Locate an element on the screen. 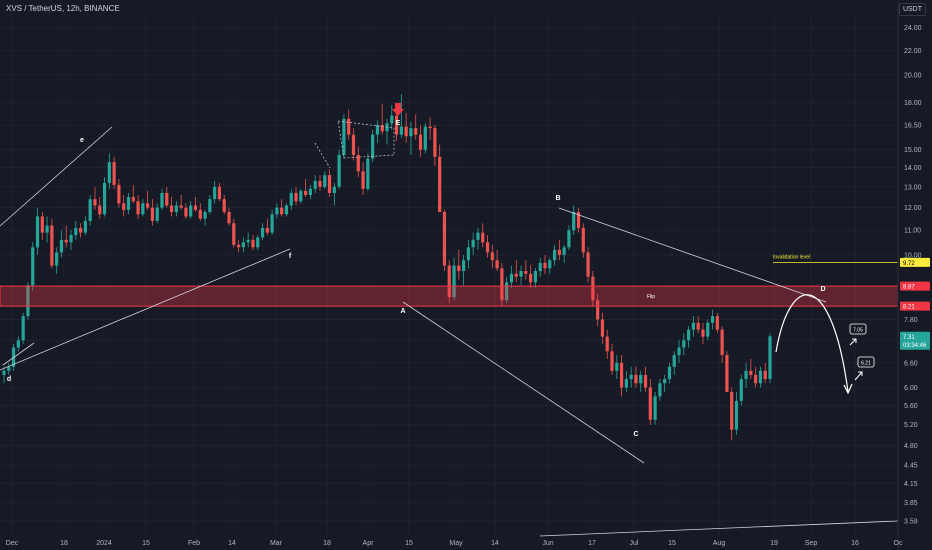 Image resolution: width=932 pixels, height=550 pixels. wave-label: C is located at coordinates (635, 434).